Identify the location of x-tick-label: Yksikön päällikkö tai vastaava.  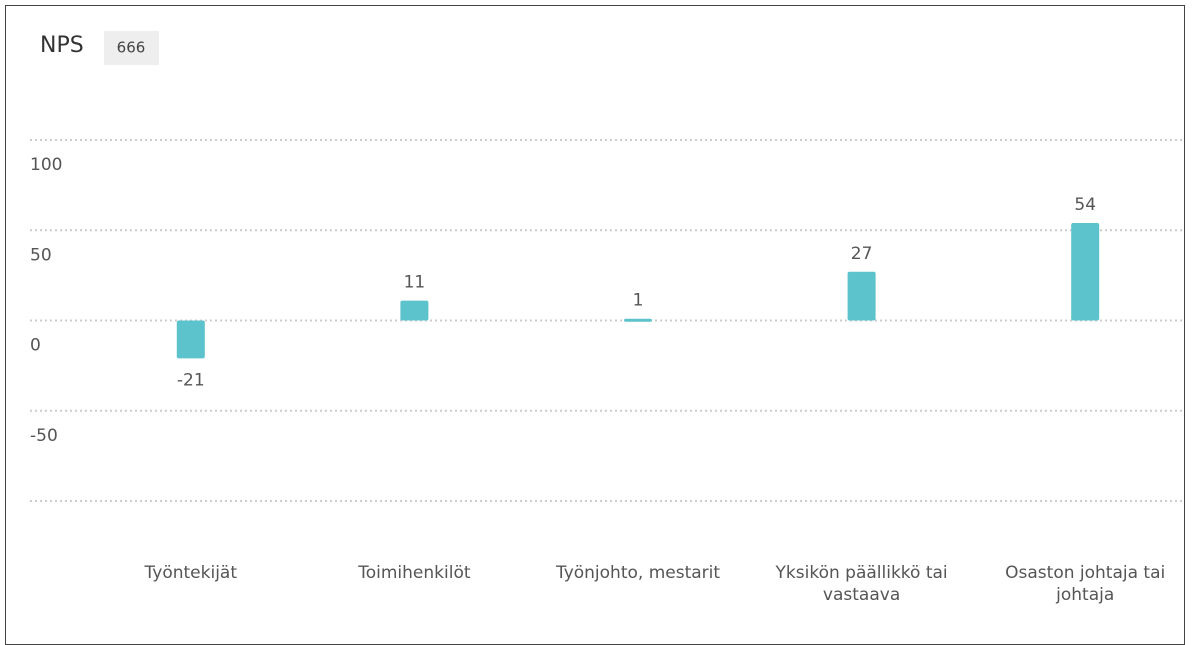
(861, 584).